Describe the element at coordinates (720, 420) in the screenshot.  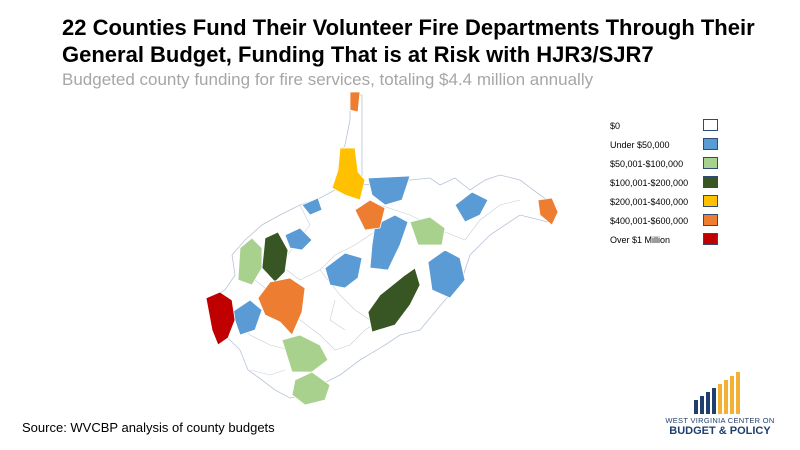
I see `logo-line-1: WEST VIRGINIA CENTER ON` at that location.